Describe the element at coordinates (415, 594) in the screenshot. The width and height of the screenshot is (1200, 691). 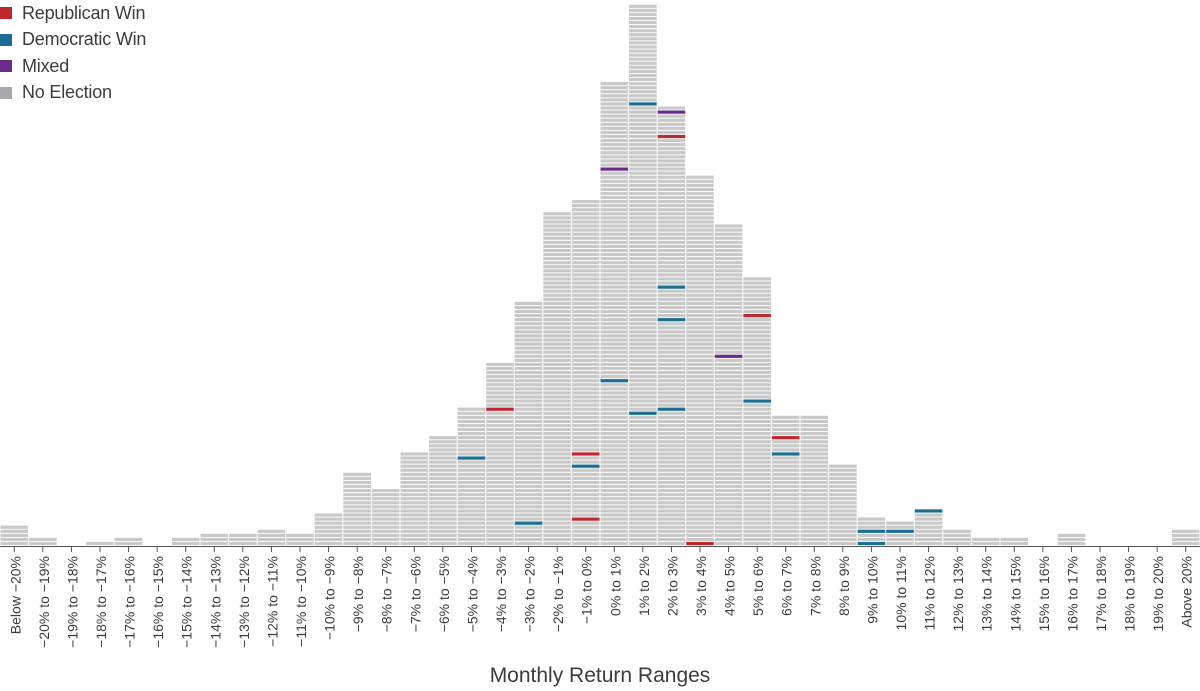
I see `x-tick-label: −7% to −6%` at that location.